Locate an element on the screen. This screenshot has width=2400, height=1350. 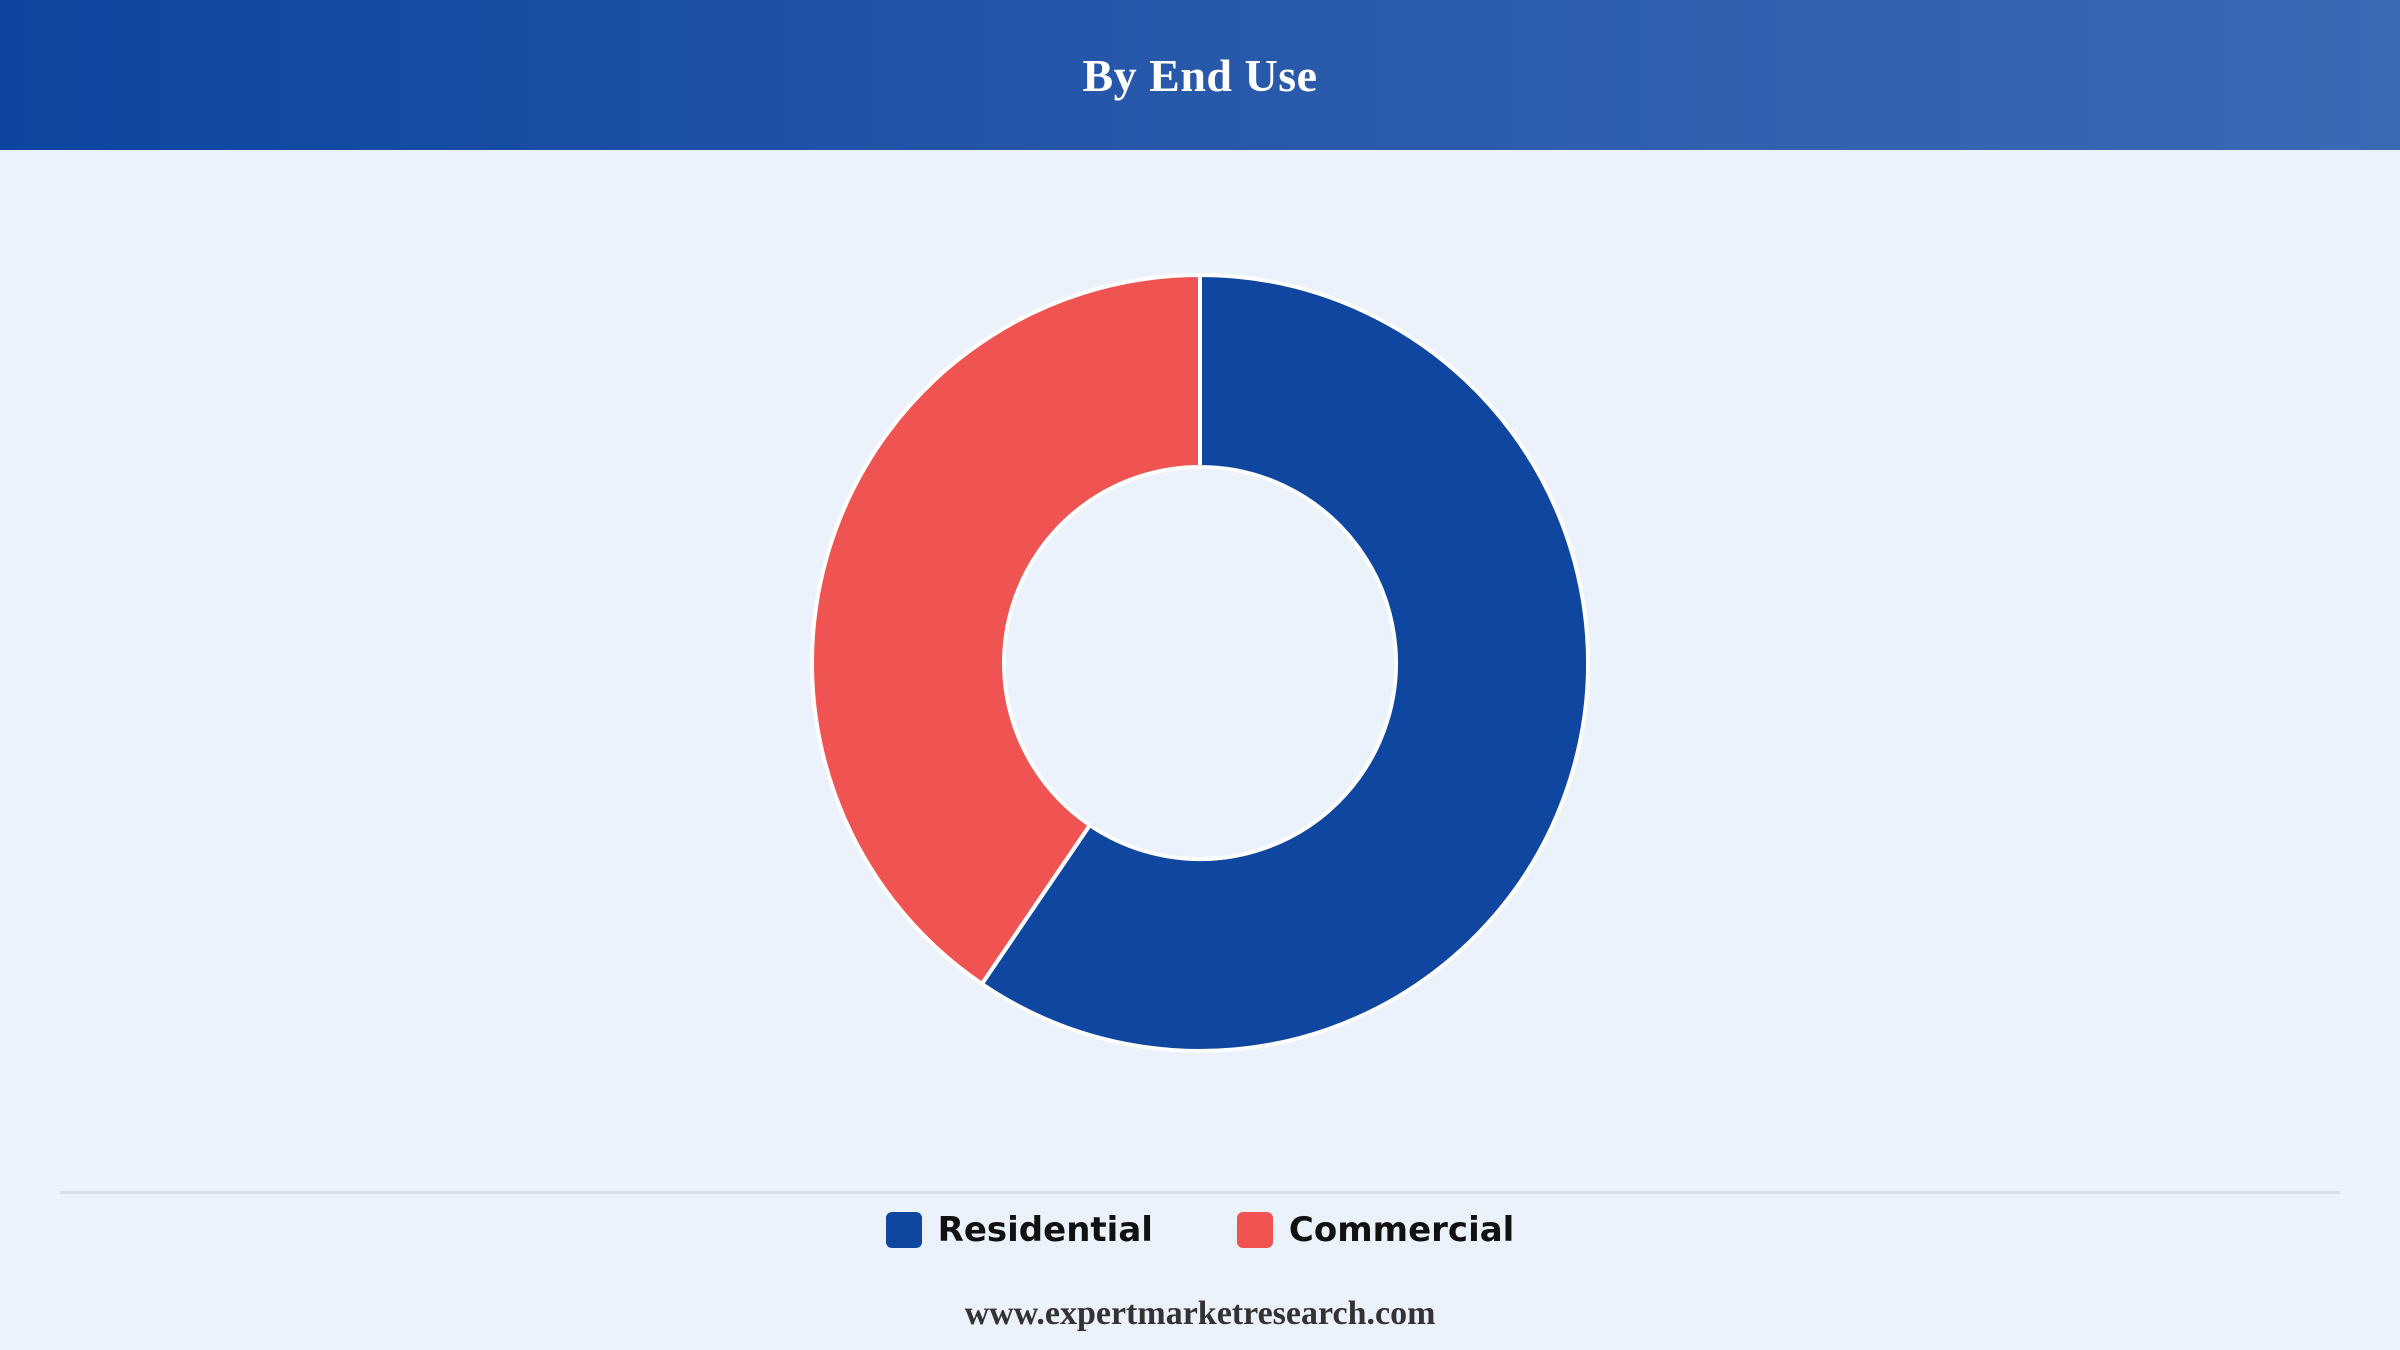
legend-label-commercial: Commercial is located at coordinates (1401, 1230).